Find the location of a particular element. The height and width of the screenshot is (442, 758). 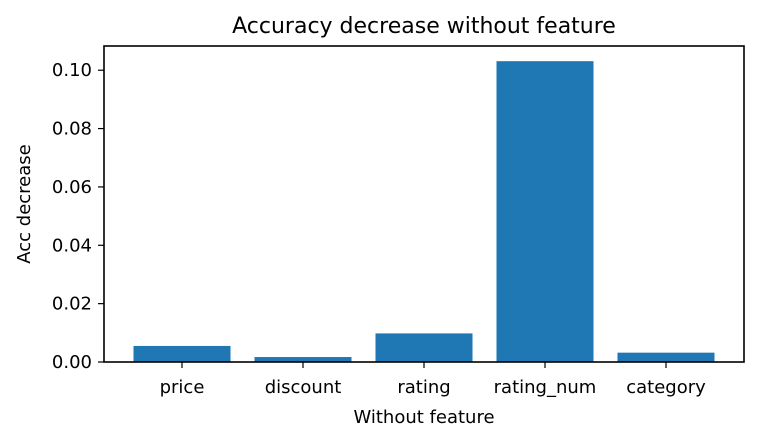

y-axis-ticks: 0.00 0.02 0.04 0.06 0.08 0.10 is located at coordinates (78, 216).